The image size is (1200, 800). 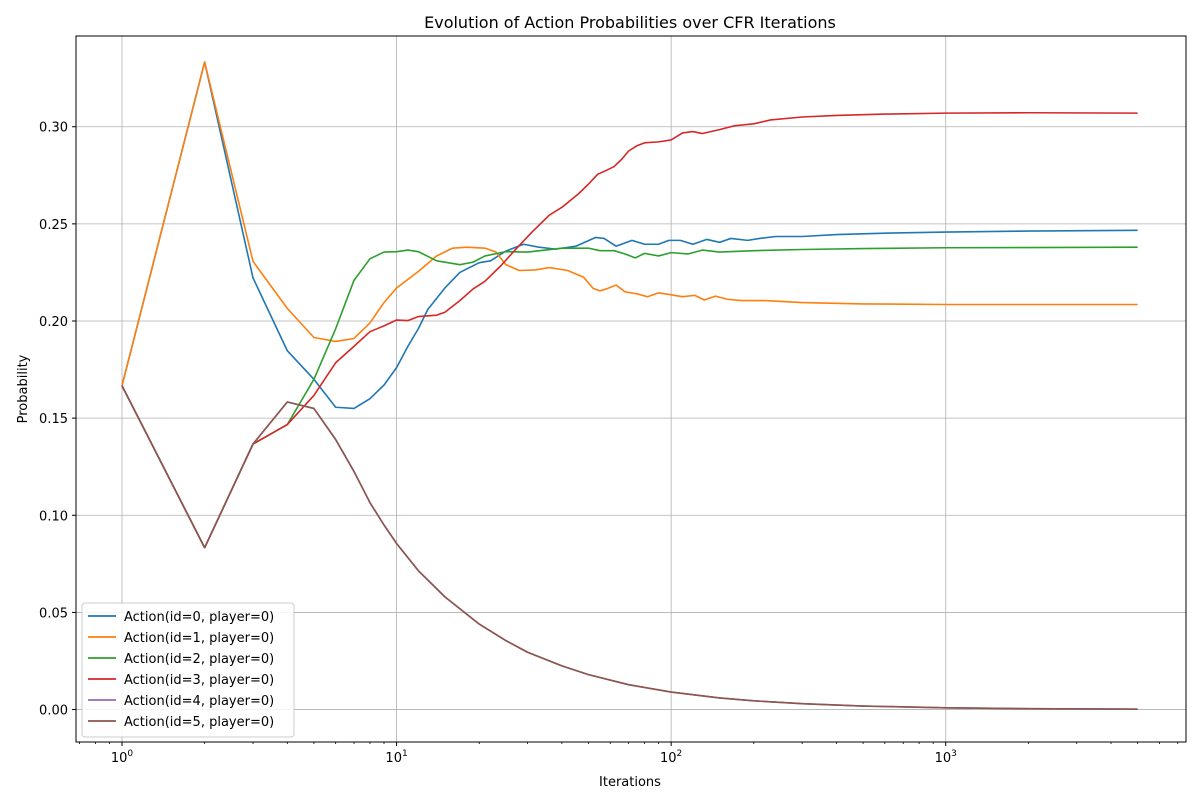 I want to click on x-axis-label: Iterations, so click(x=630, y=782).